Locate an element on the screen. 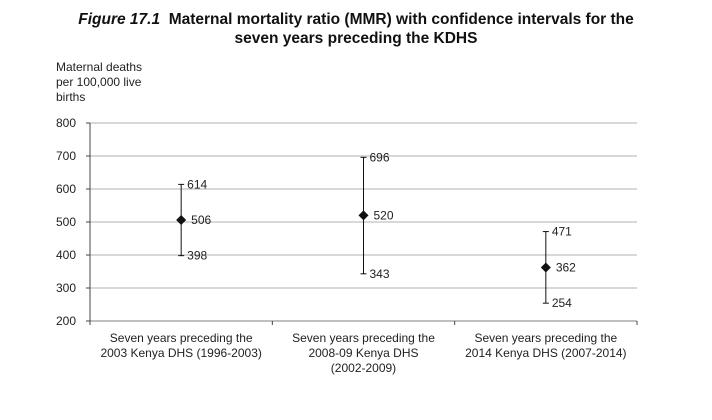 Image resolution: width=712 pixels, height=420 pixels. point-value-label: 362 is located at coordinates (566, 268).